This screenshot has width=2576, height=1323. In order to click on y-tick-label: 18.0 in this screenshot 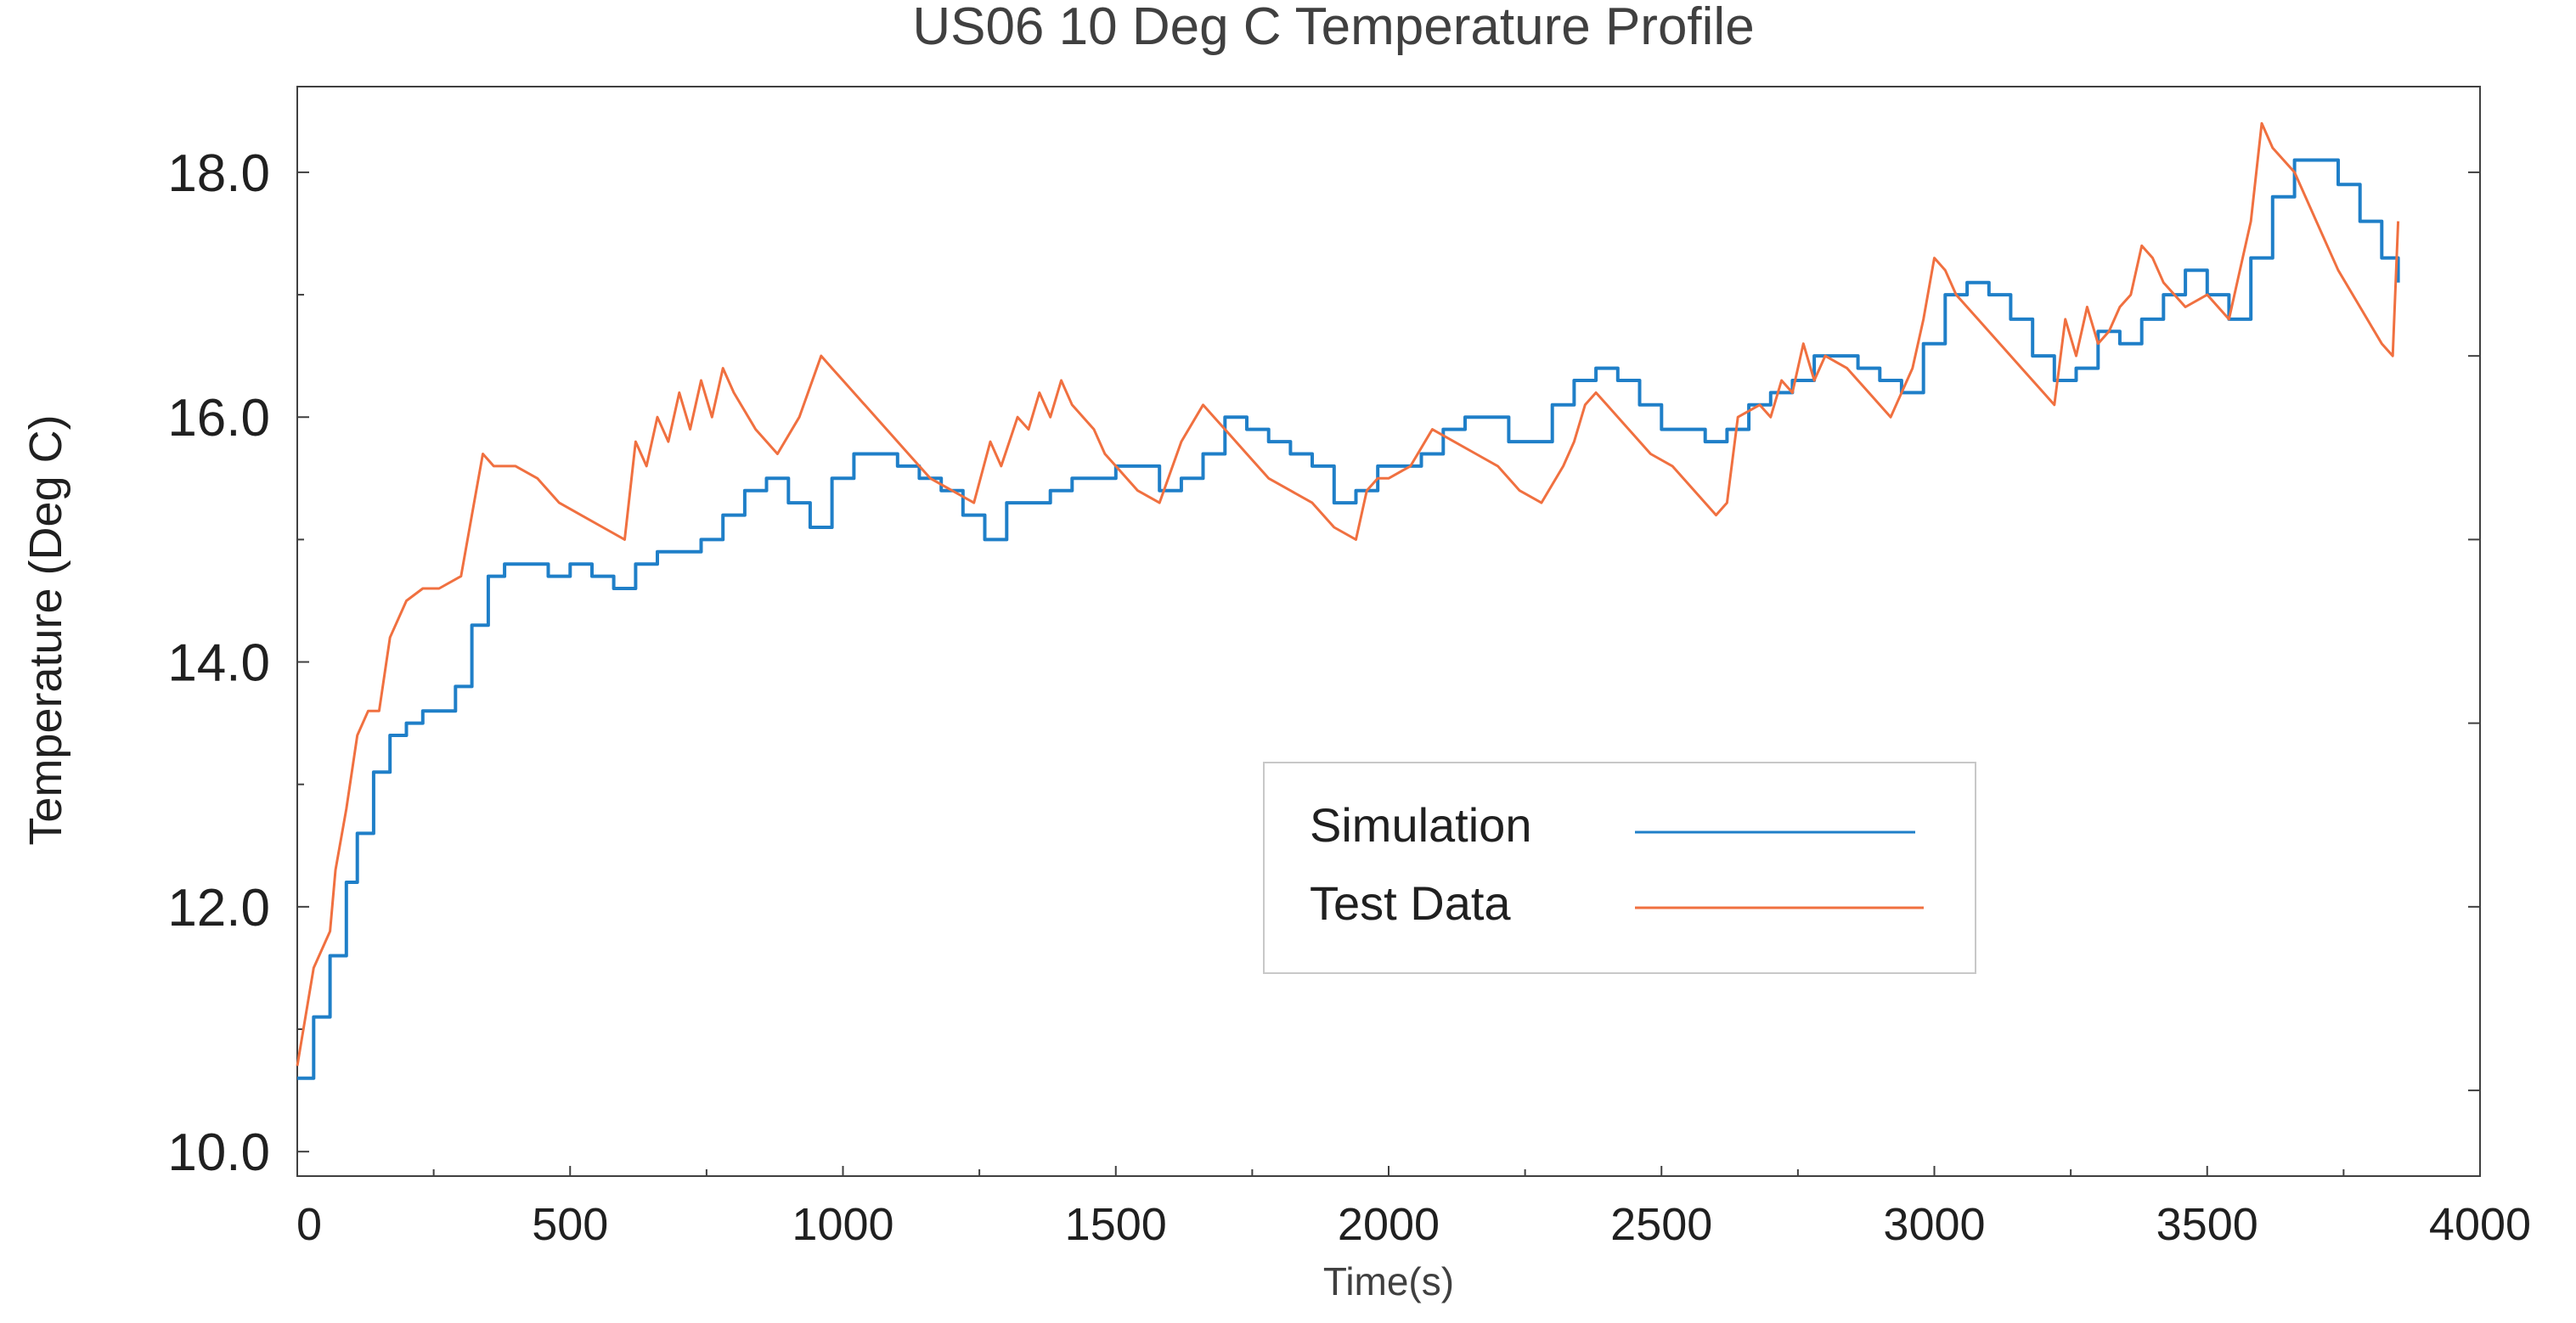, I will do `click(218, 173)`.